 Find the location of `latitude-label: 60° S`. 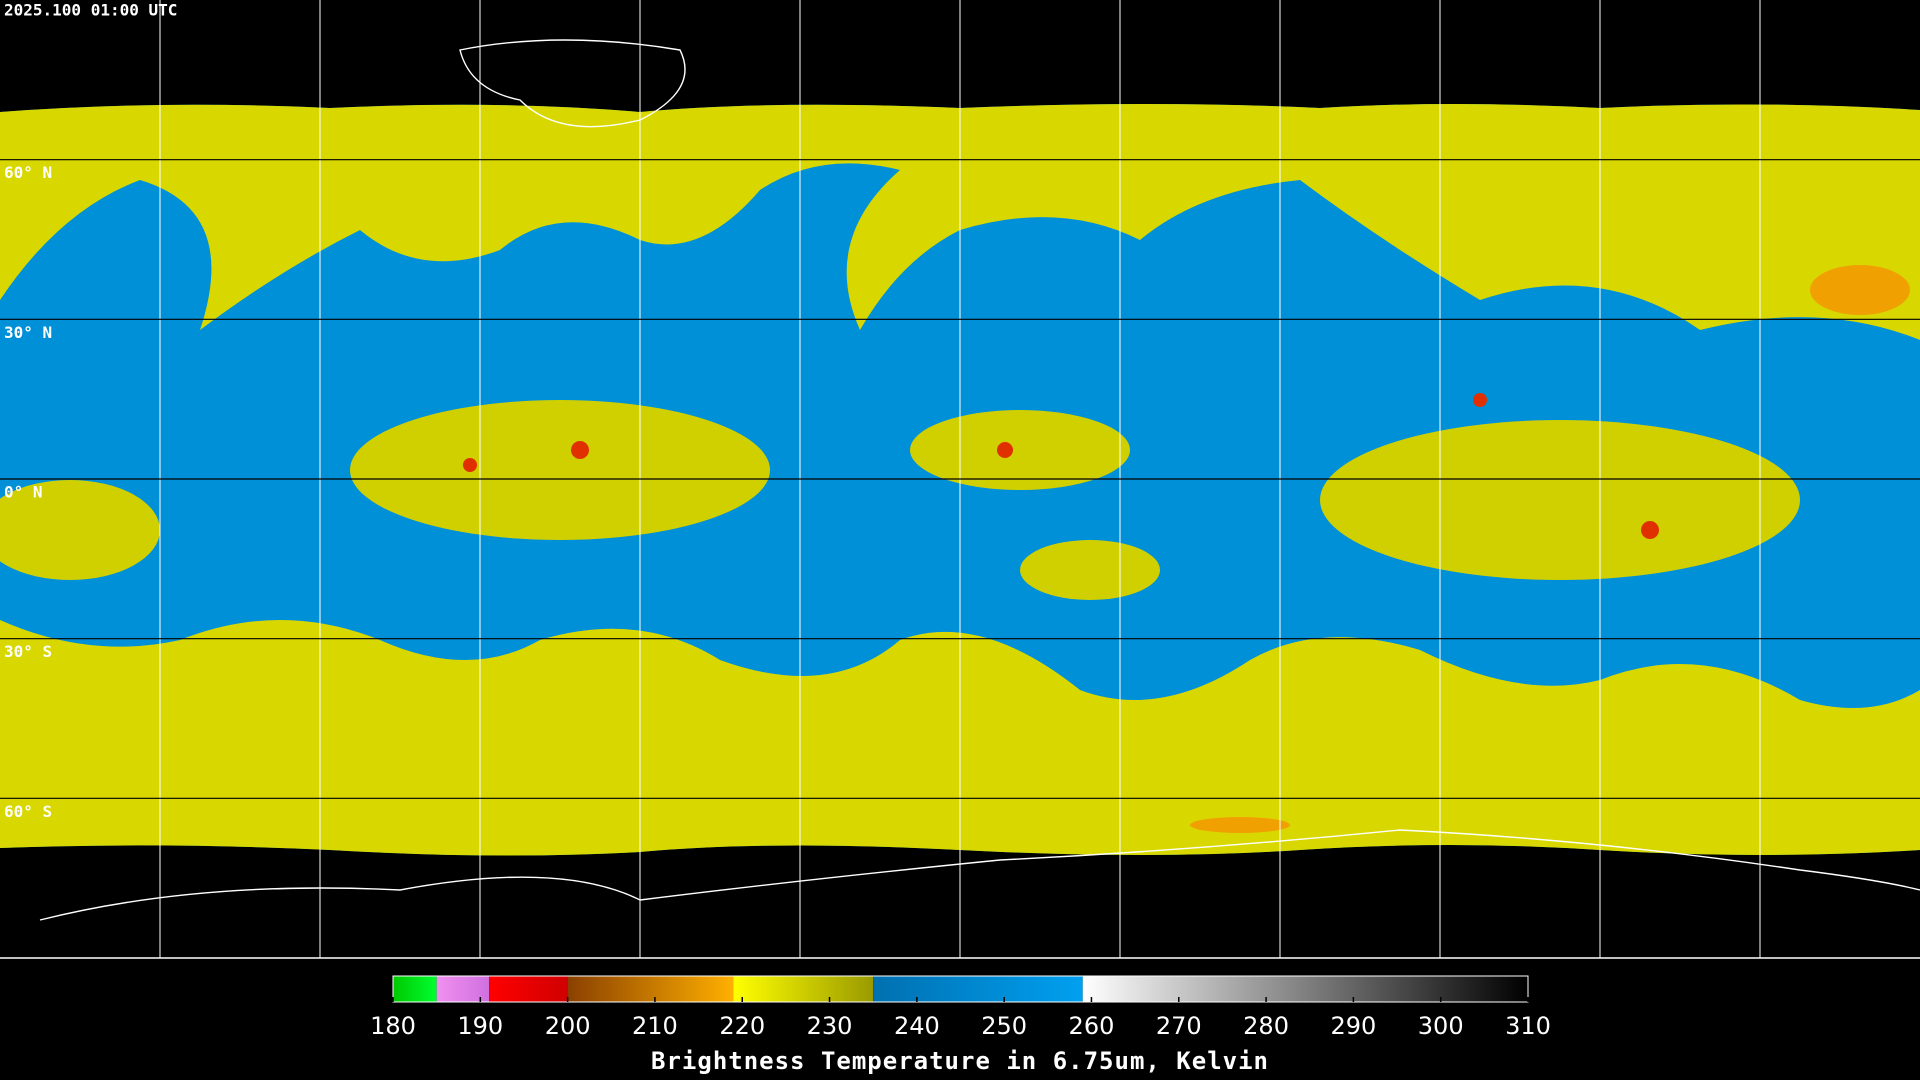

latitude-label: 60° S is located at coordinates (28, 811).